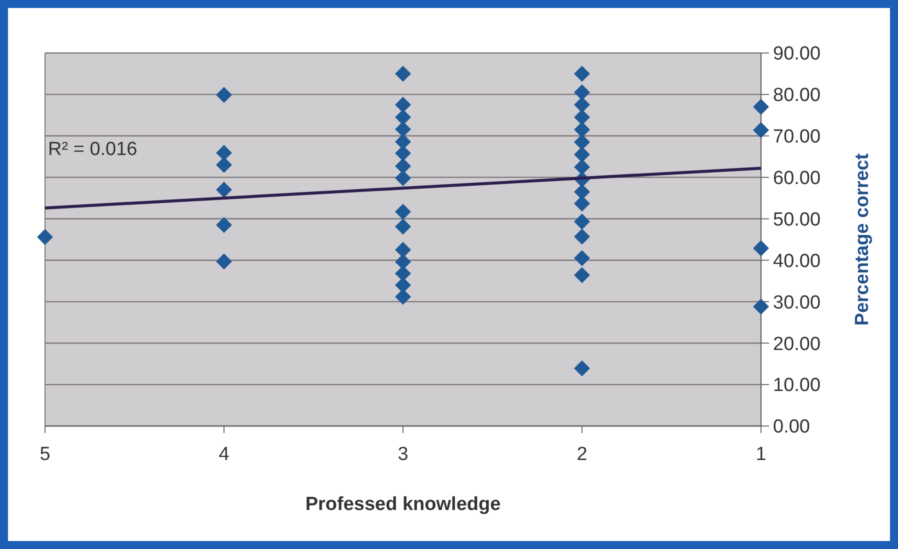 The width and height of the screenshot is (898, 549). Describe the element at coordinates (797, 344) in the screenshot. I see `y-tick-label: 20.00` at that location.